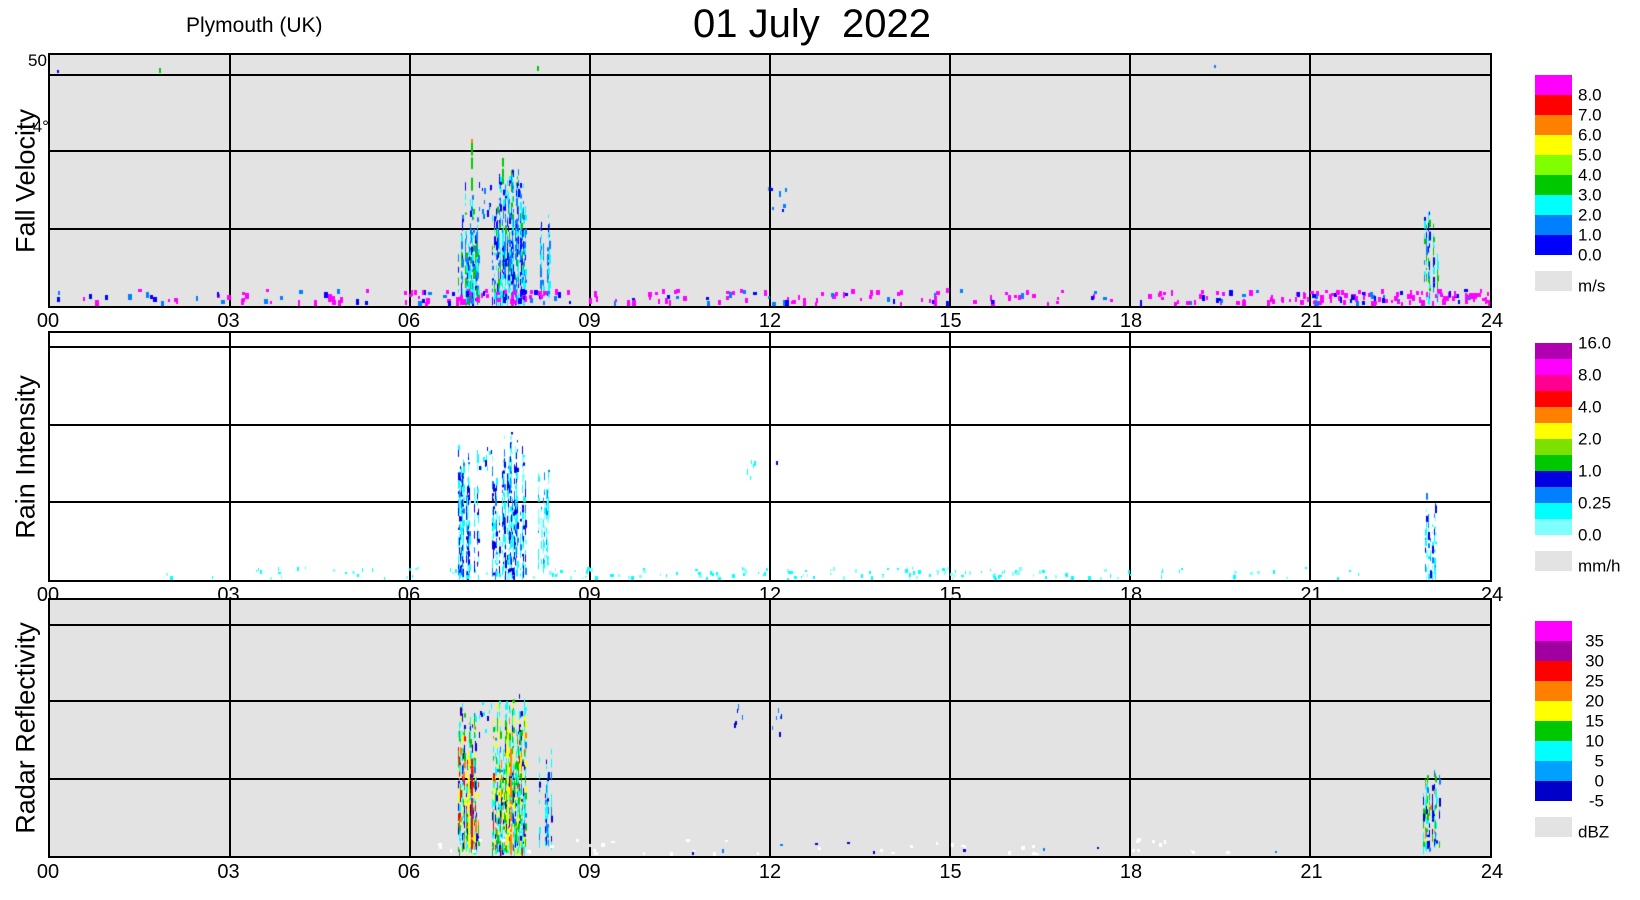 This screenshot has height=900, width=1640. I want to click on radar-reflectivity-x-axis: 00 03 06 09 12 15 18 21 24, so click(770, 873).